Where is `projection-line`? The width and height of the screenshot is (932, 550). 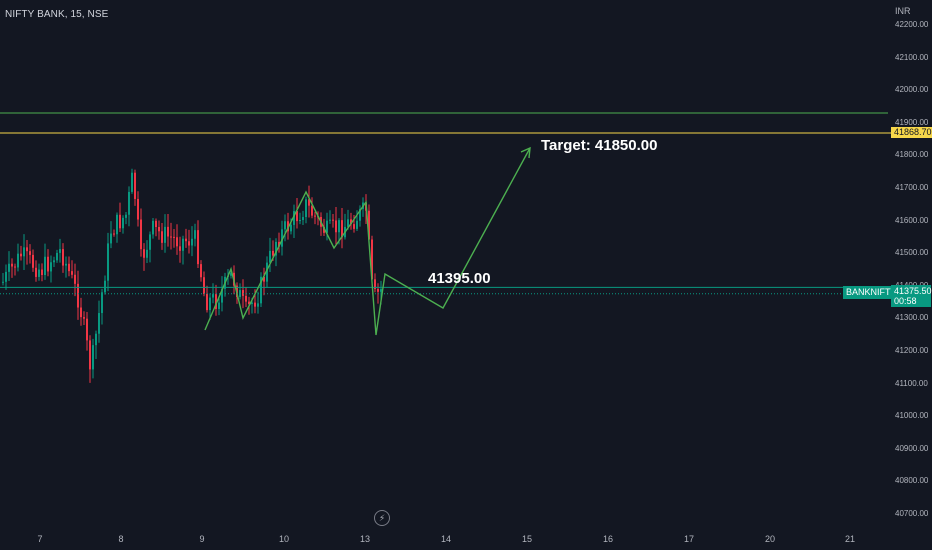 projection-line is located at coordinates (367, 241).